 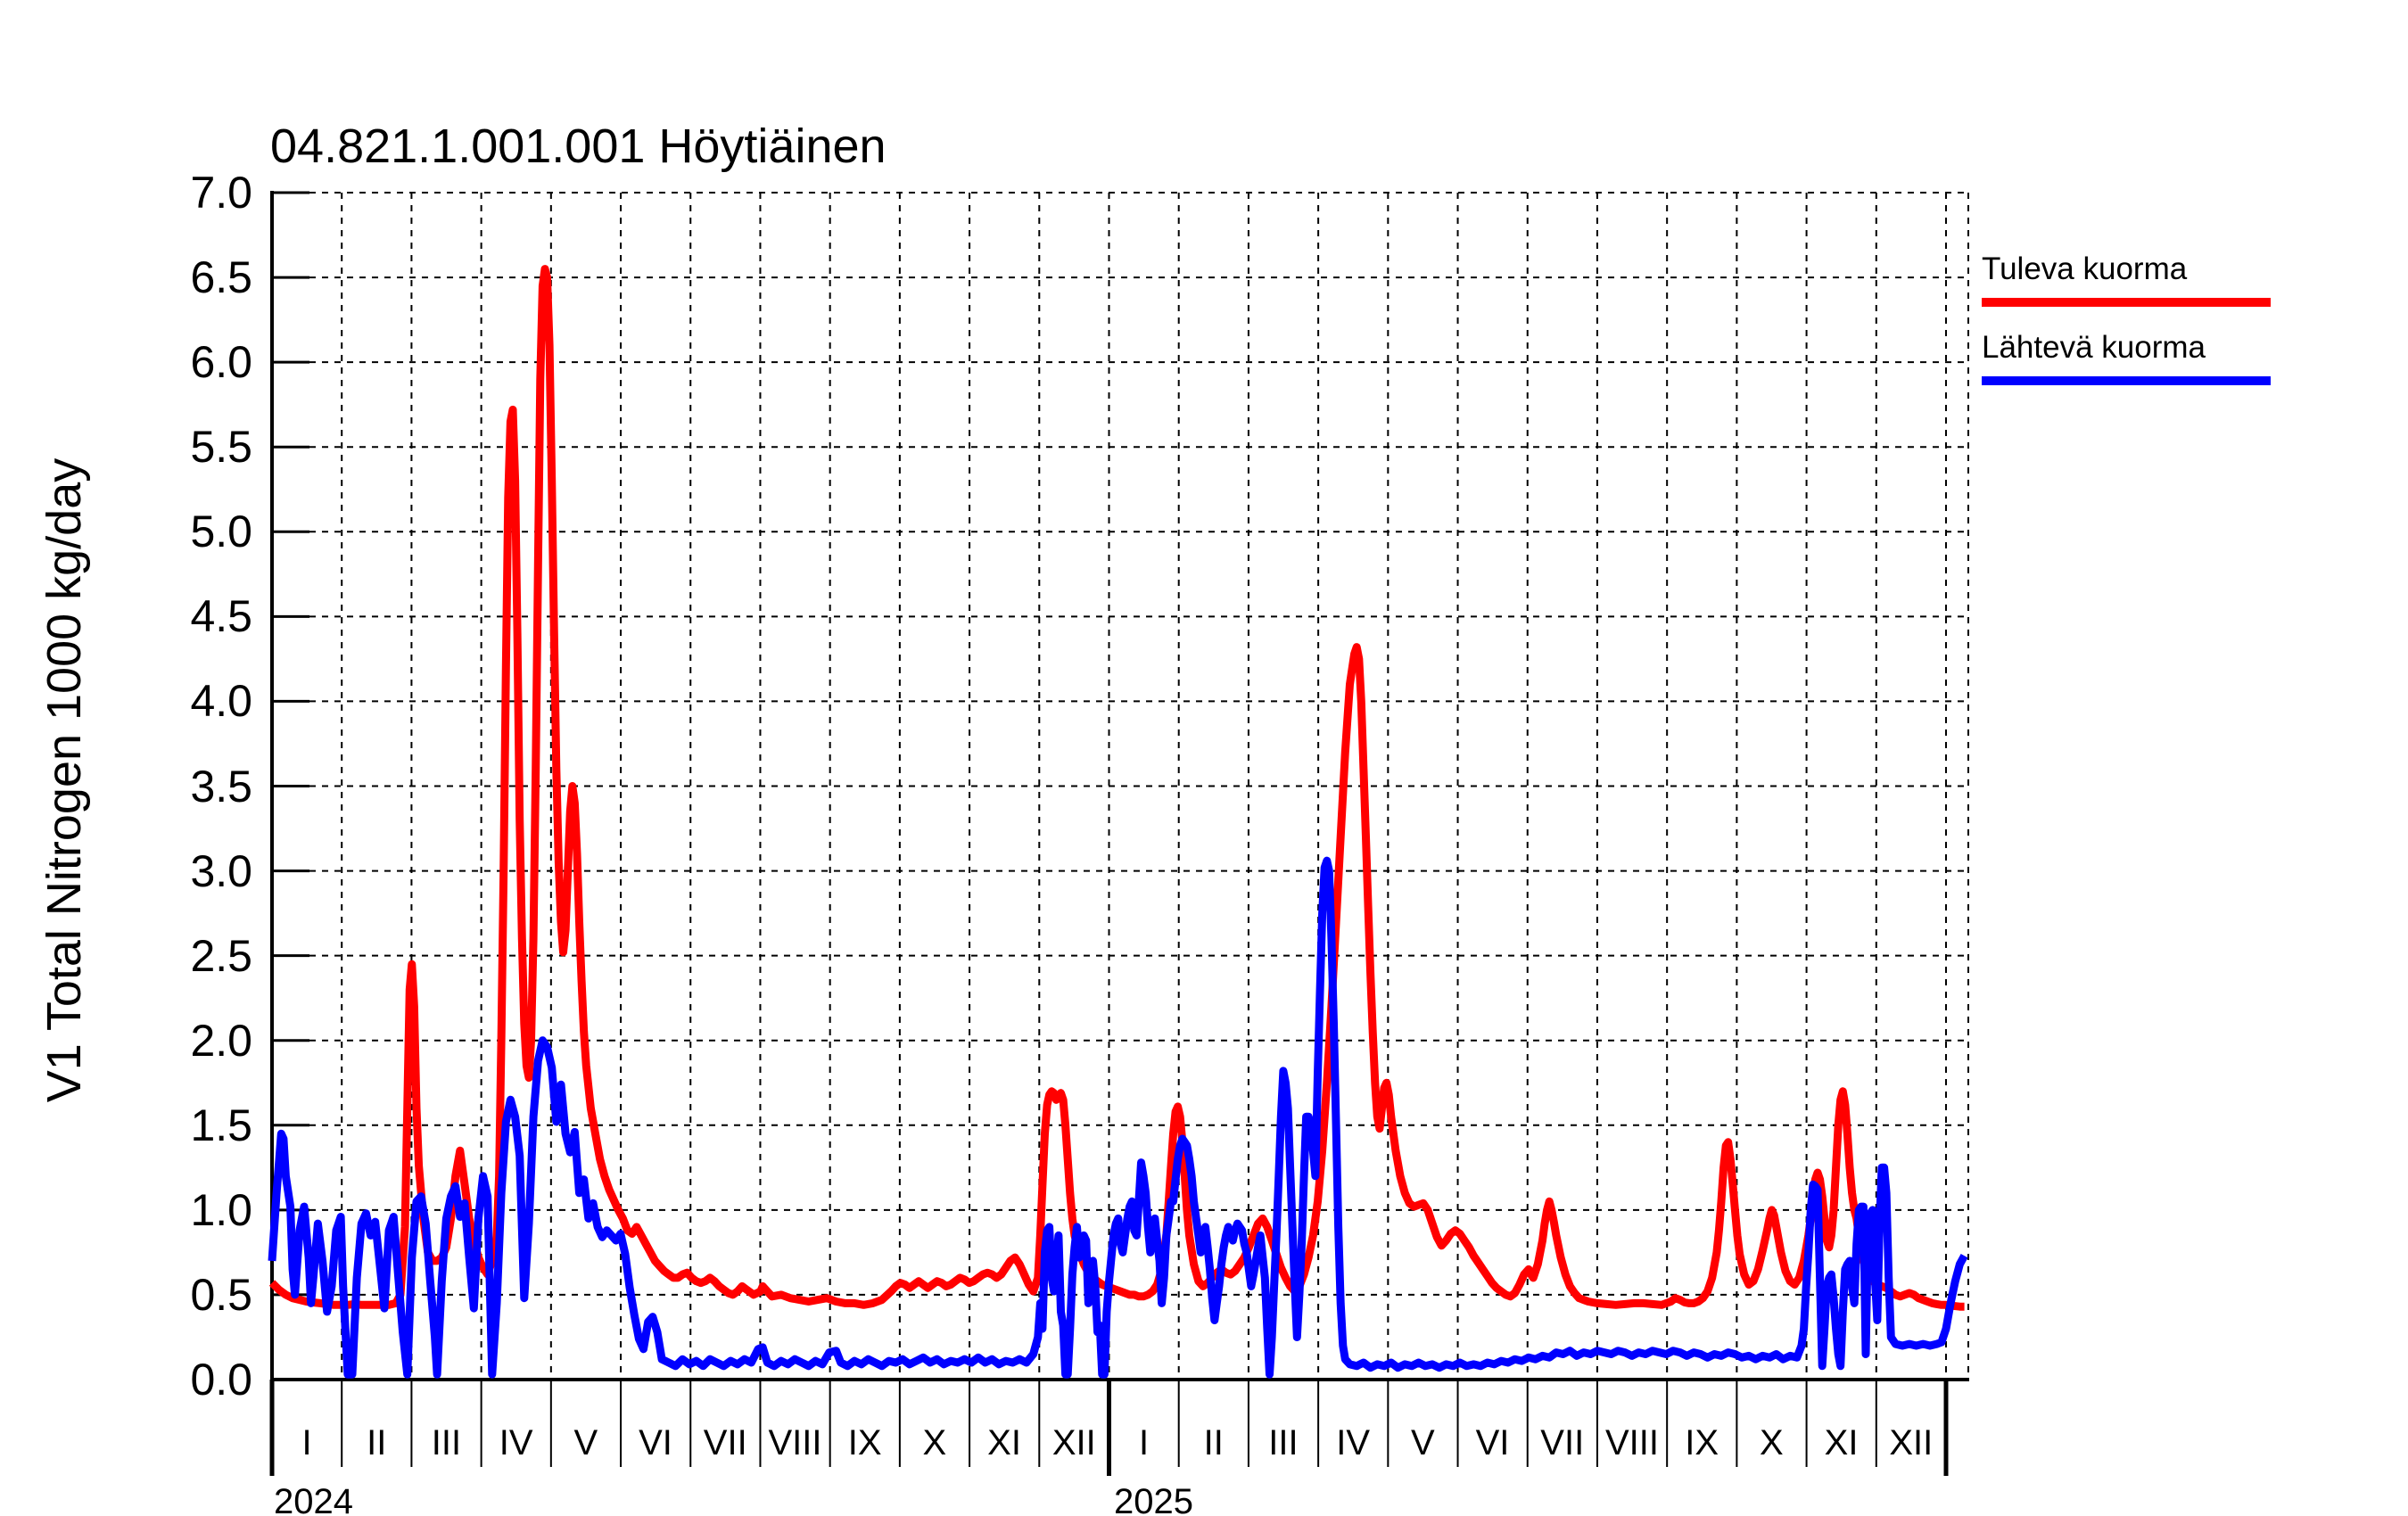 What do you see at coordinates (221, 193) in the screenshot?
I see `y-tick-label: 7.0` at bounding box center [221, 193].